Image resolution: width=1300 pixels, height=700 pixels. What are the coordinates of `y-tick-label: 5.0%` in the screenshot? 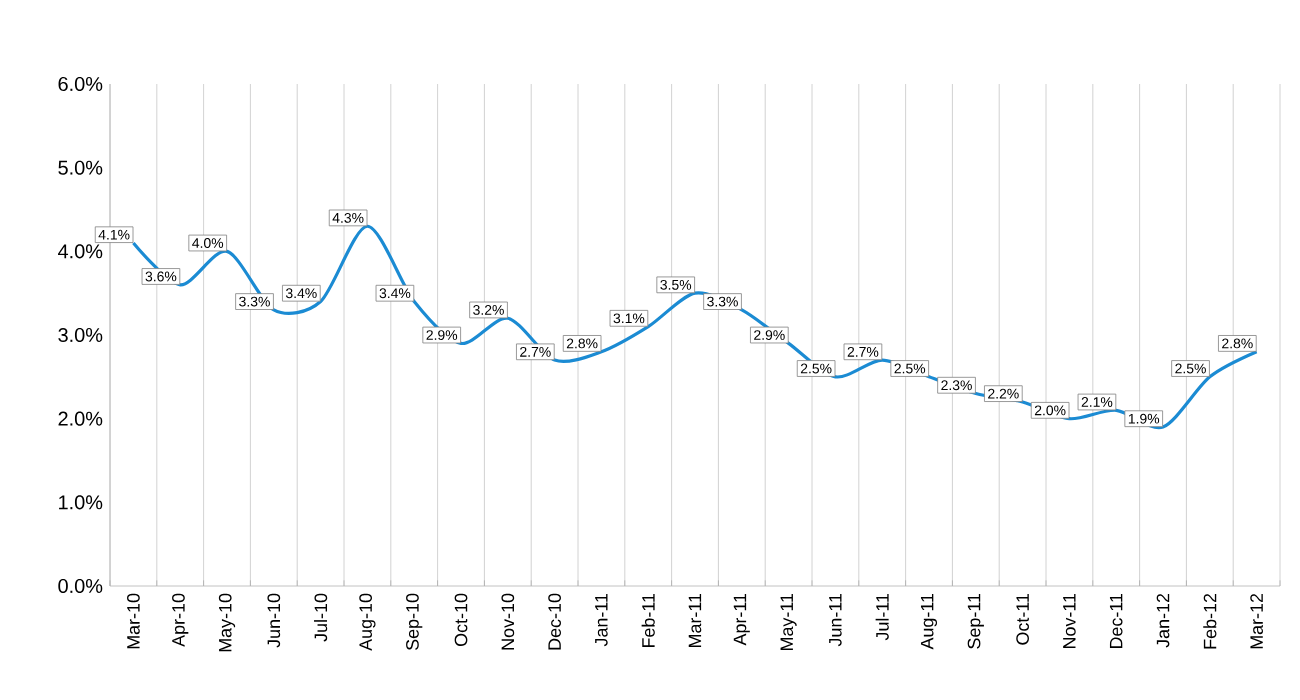 It's located at (80, 167).